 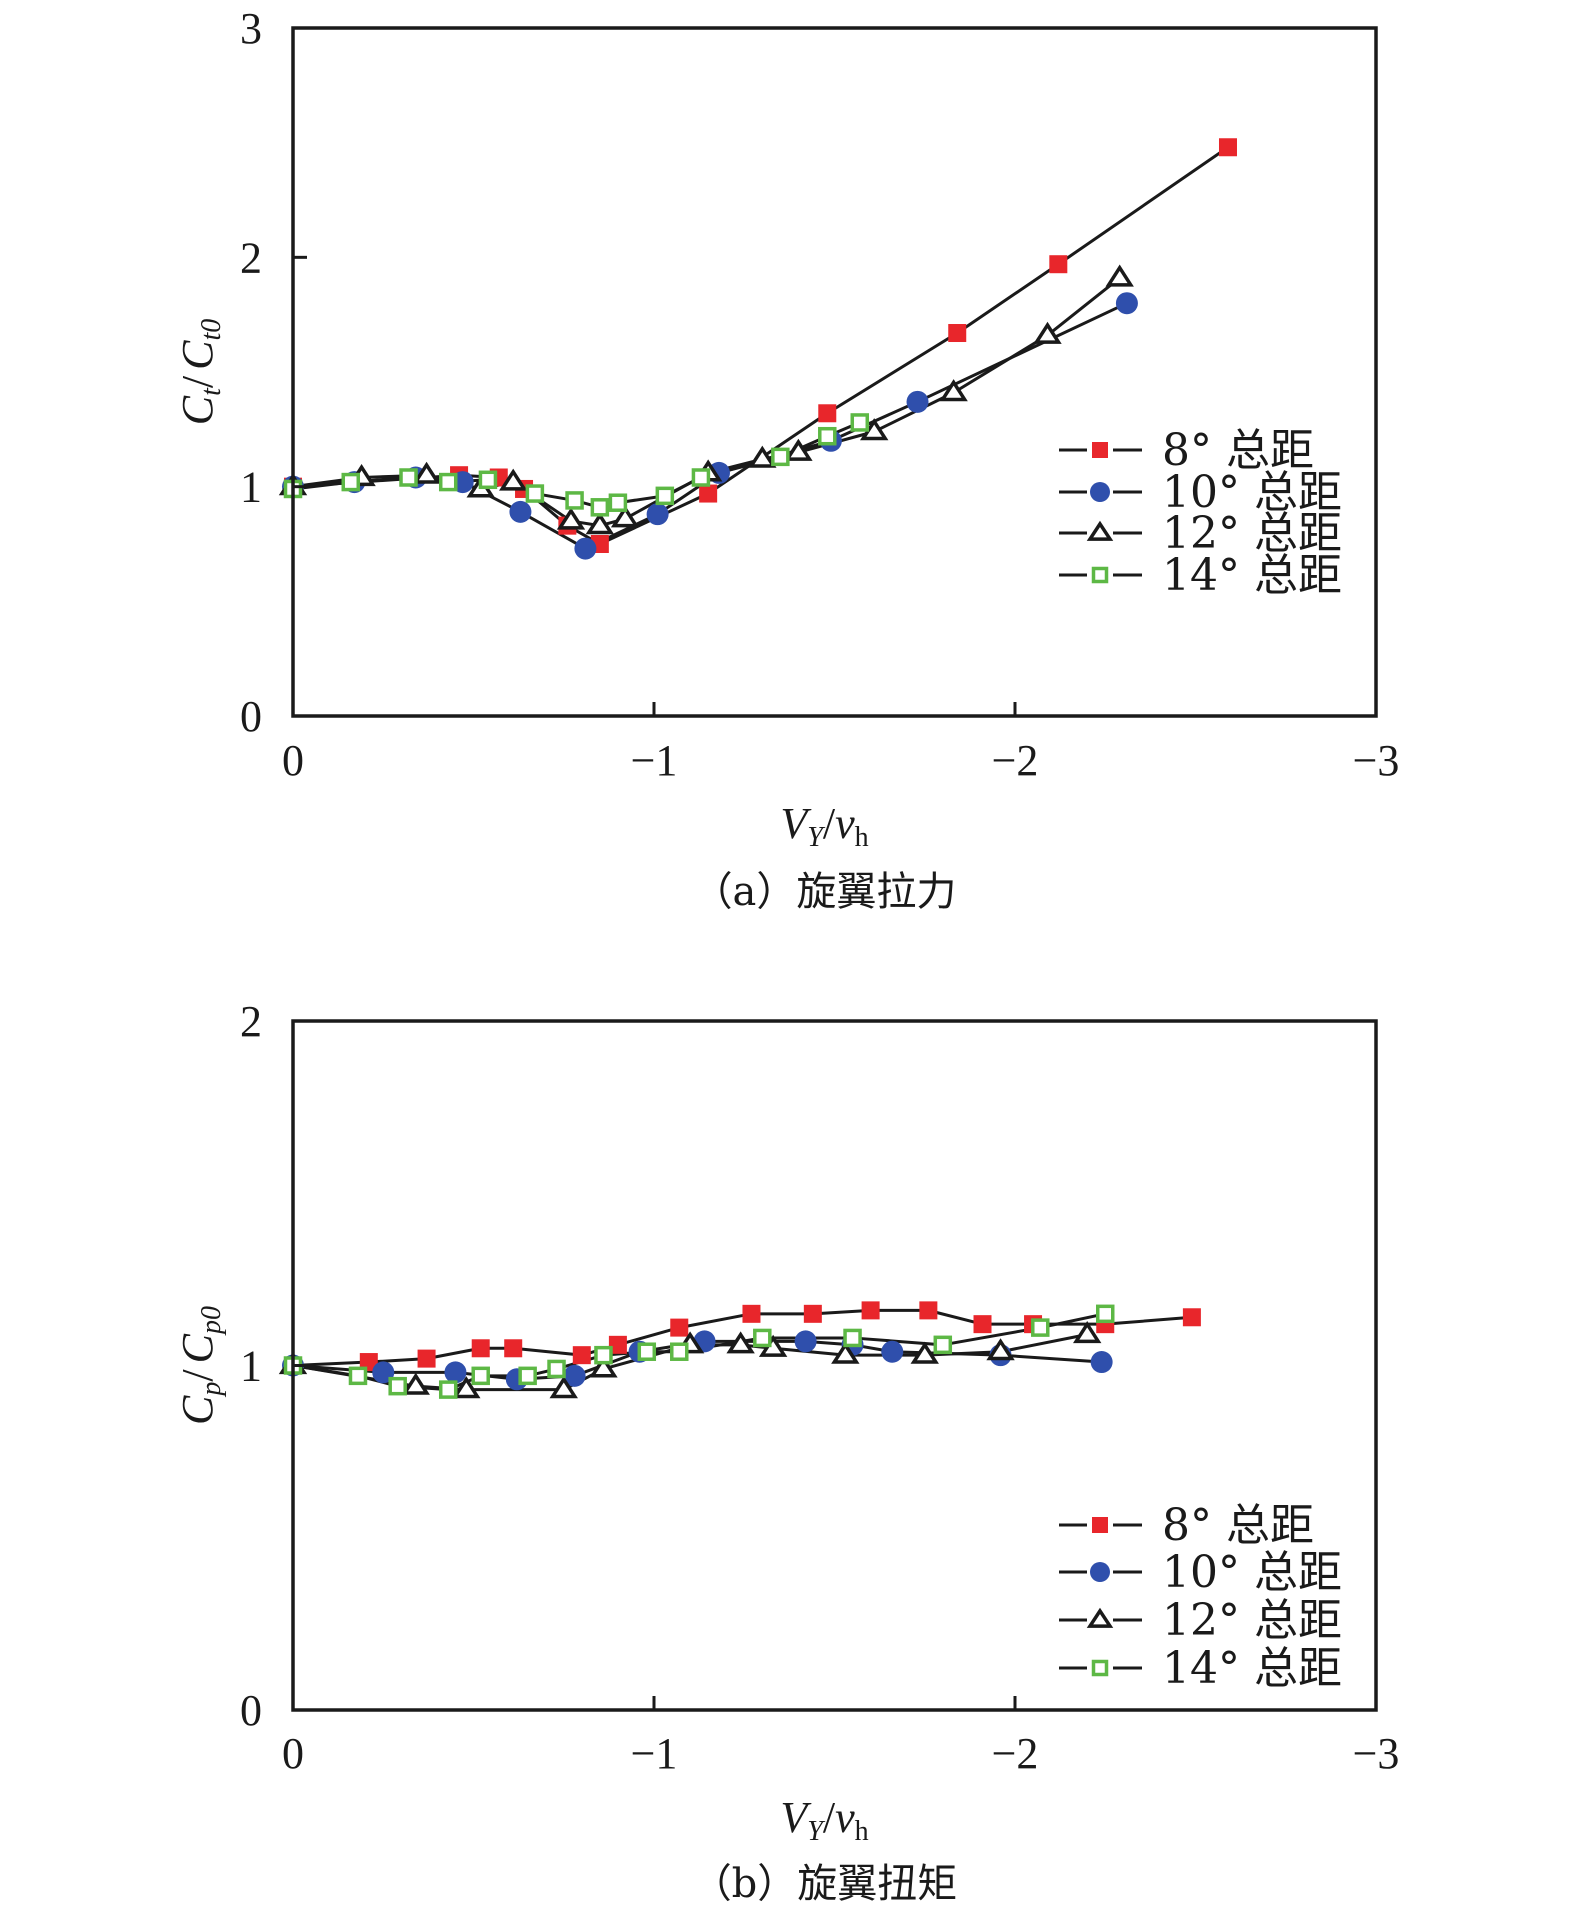 I want to click on y-axis-label-part: t0, so click(x=211, y=330).